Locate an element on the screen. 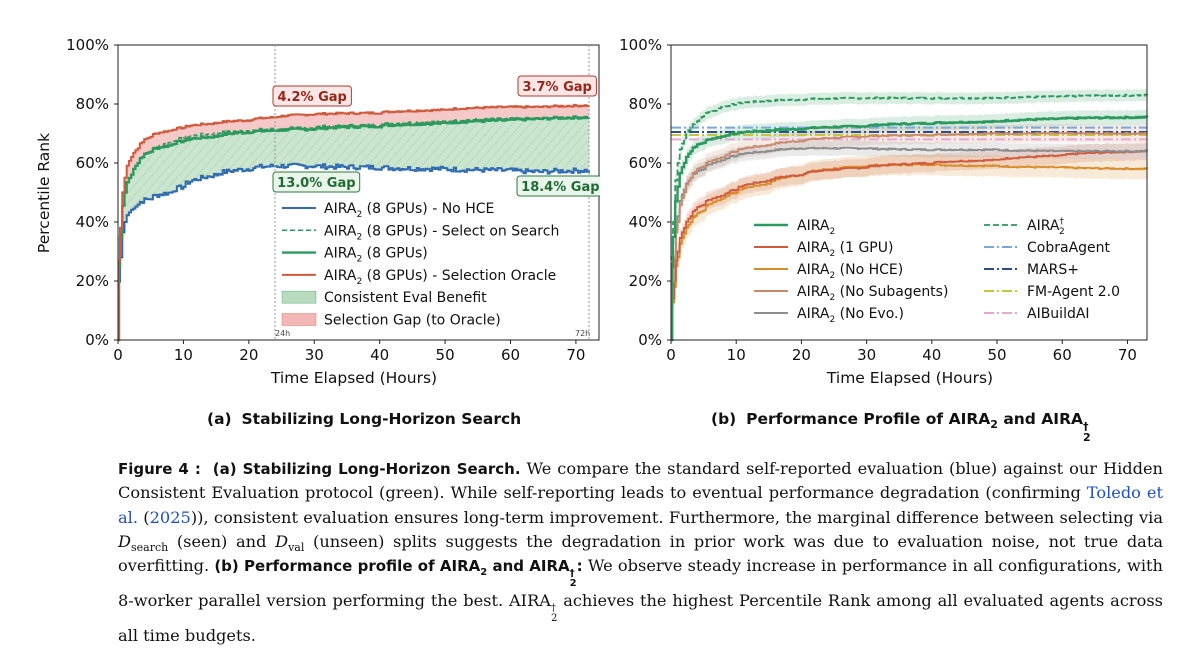  caption-aira-sub: 2 is located at coordinates (554, 619).